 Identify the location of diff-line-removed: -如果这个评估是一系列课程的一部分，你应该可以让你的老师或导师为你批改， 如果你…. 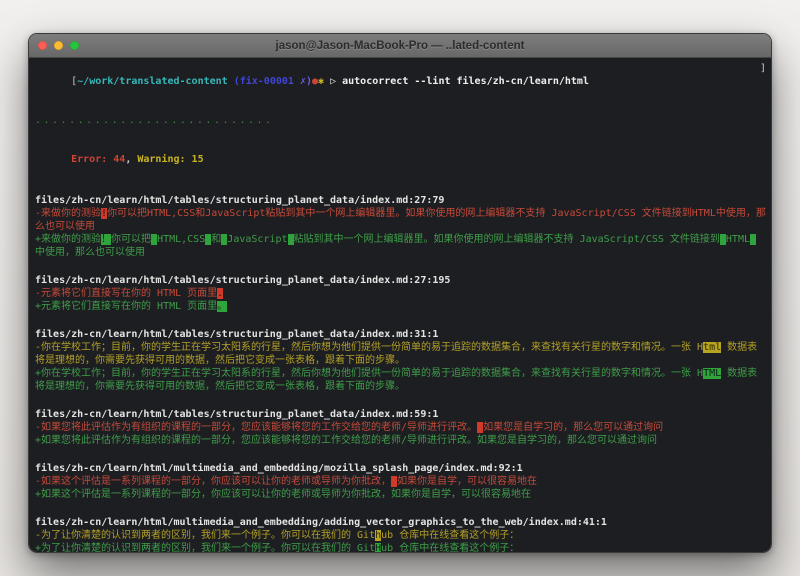
(286, 481).